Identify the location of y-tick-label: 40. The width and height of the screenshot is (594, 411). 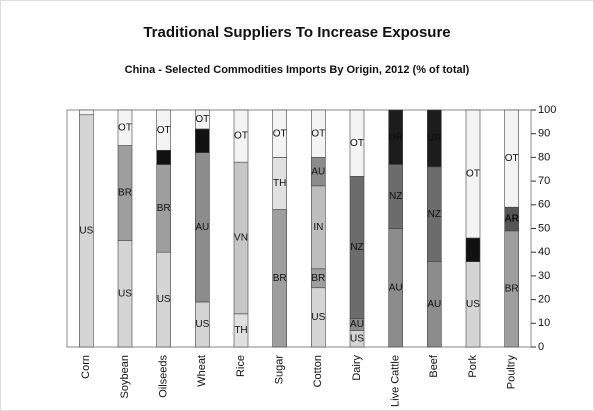
(544, 252).